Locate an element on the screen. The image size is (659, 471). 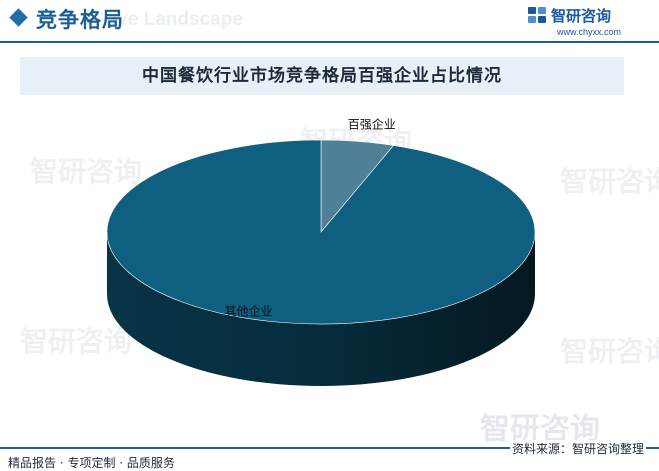
source-note: 资料来源：智研咨询整理 is located at coordinates (578, 448).